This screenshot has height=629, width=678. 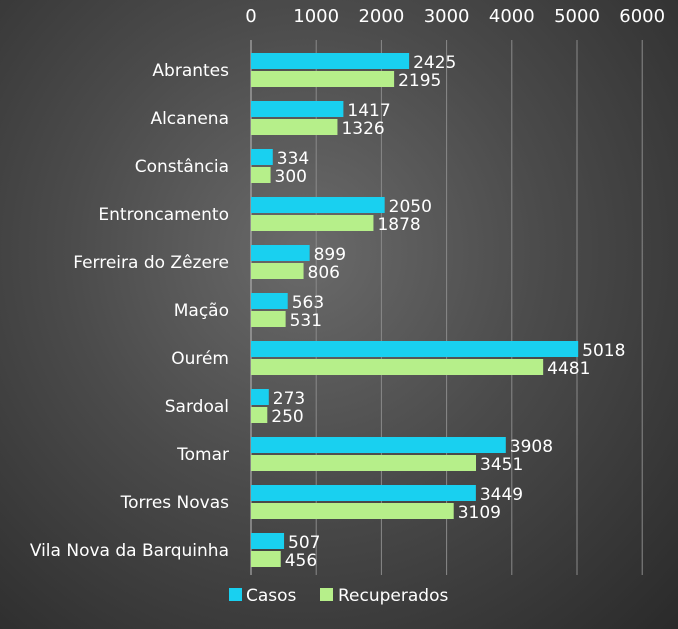 I want to click on x-axis-ticks: 0 1000 2000 3000 4000 5000 6000, so click(x=455, y=16).